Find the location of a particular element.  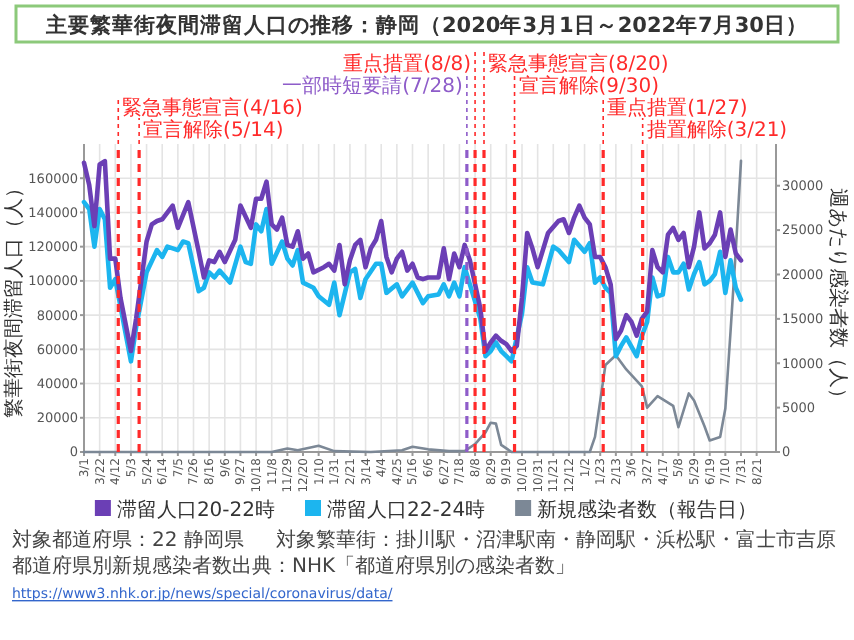

ref-line-label: 宣言解除(5/14) is located at coordinates (213, 130).